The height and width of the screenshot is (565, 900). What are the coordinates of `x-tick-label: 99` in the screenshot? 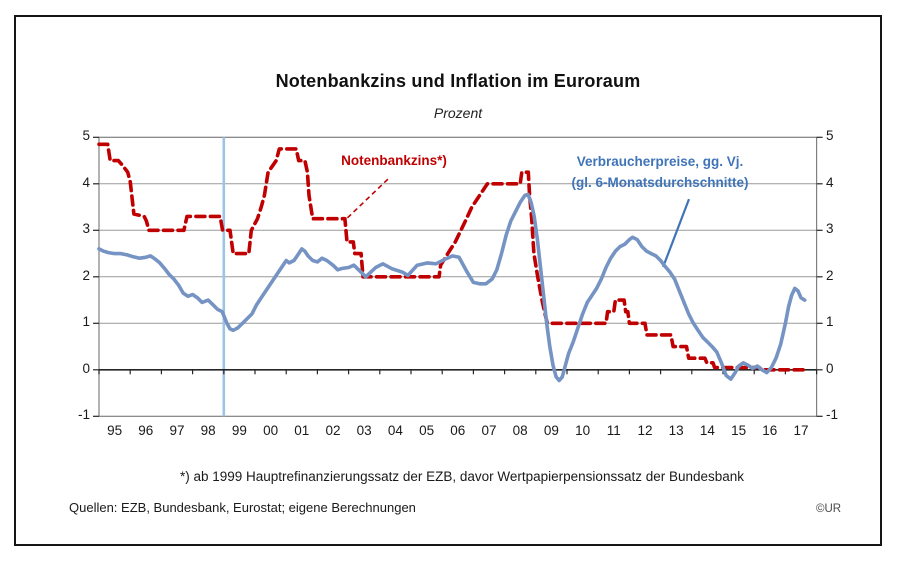 It's located at (239, 430).